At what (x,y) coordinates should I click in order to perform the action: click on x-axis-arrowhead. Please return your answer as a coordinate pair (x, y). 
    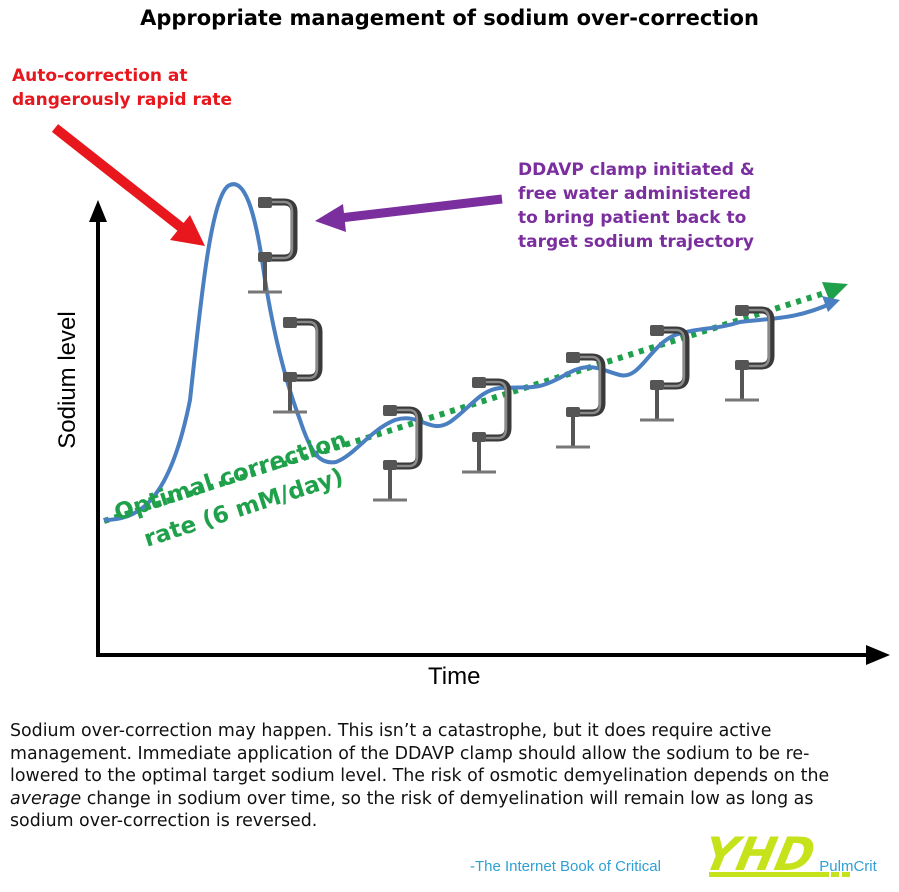
    Looking at the image, I should click on (878, 655).